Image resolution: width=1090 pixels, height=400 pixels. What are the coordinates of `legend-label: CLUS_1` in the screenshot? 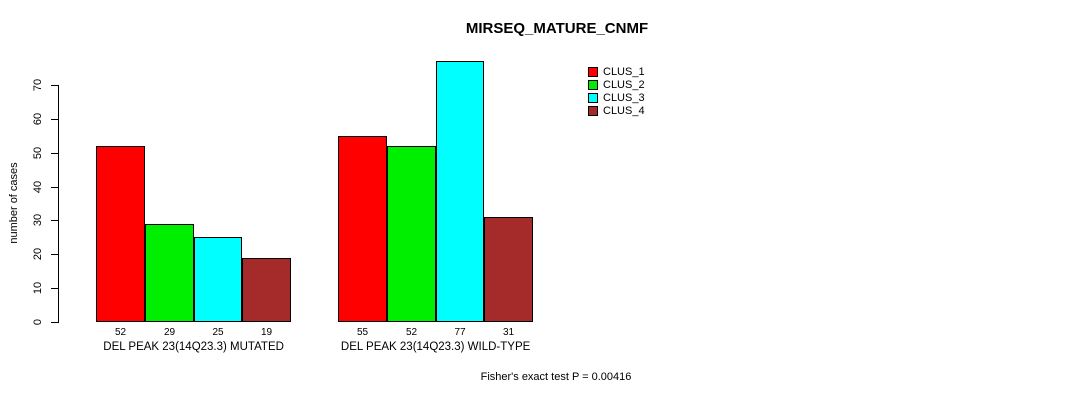 It's located at (624, 71).